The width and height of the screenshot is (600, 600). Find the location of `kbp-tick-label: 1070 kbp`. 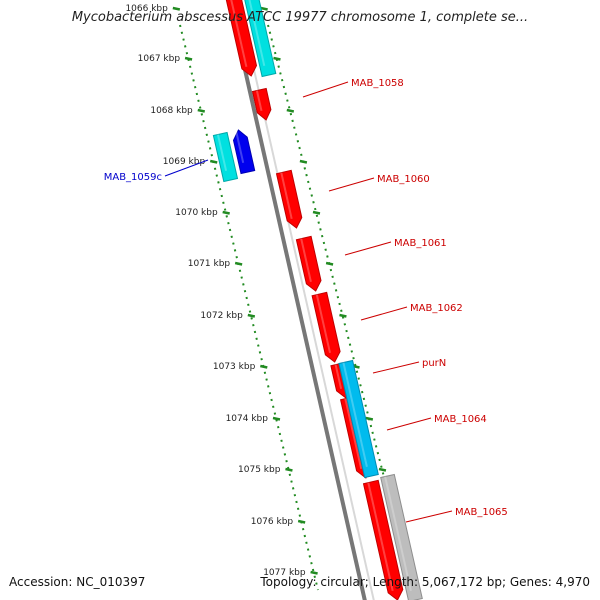

kbp-tick-label: 1070 kbp is located at coordinates (196, 213).